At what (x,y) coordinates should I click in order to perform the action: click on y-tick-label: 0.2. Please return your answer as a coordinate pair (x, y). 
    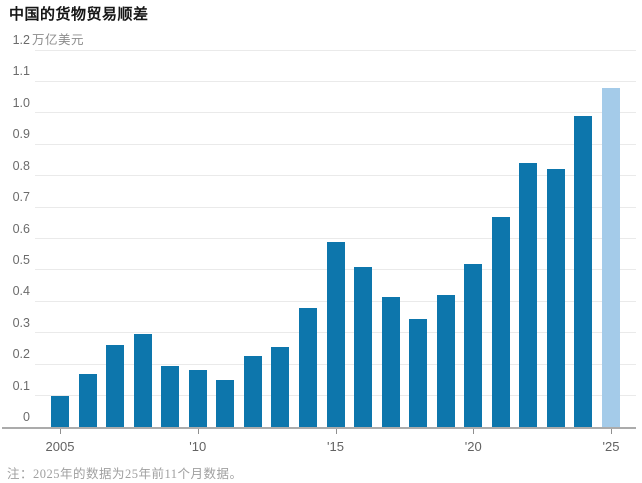
    Looking at the image, I should click on (21, 354).